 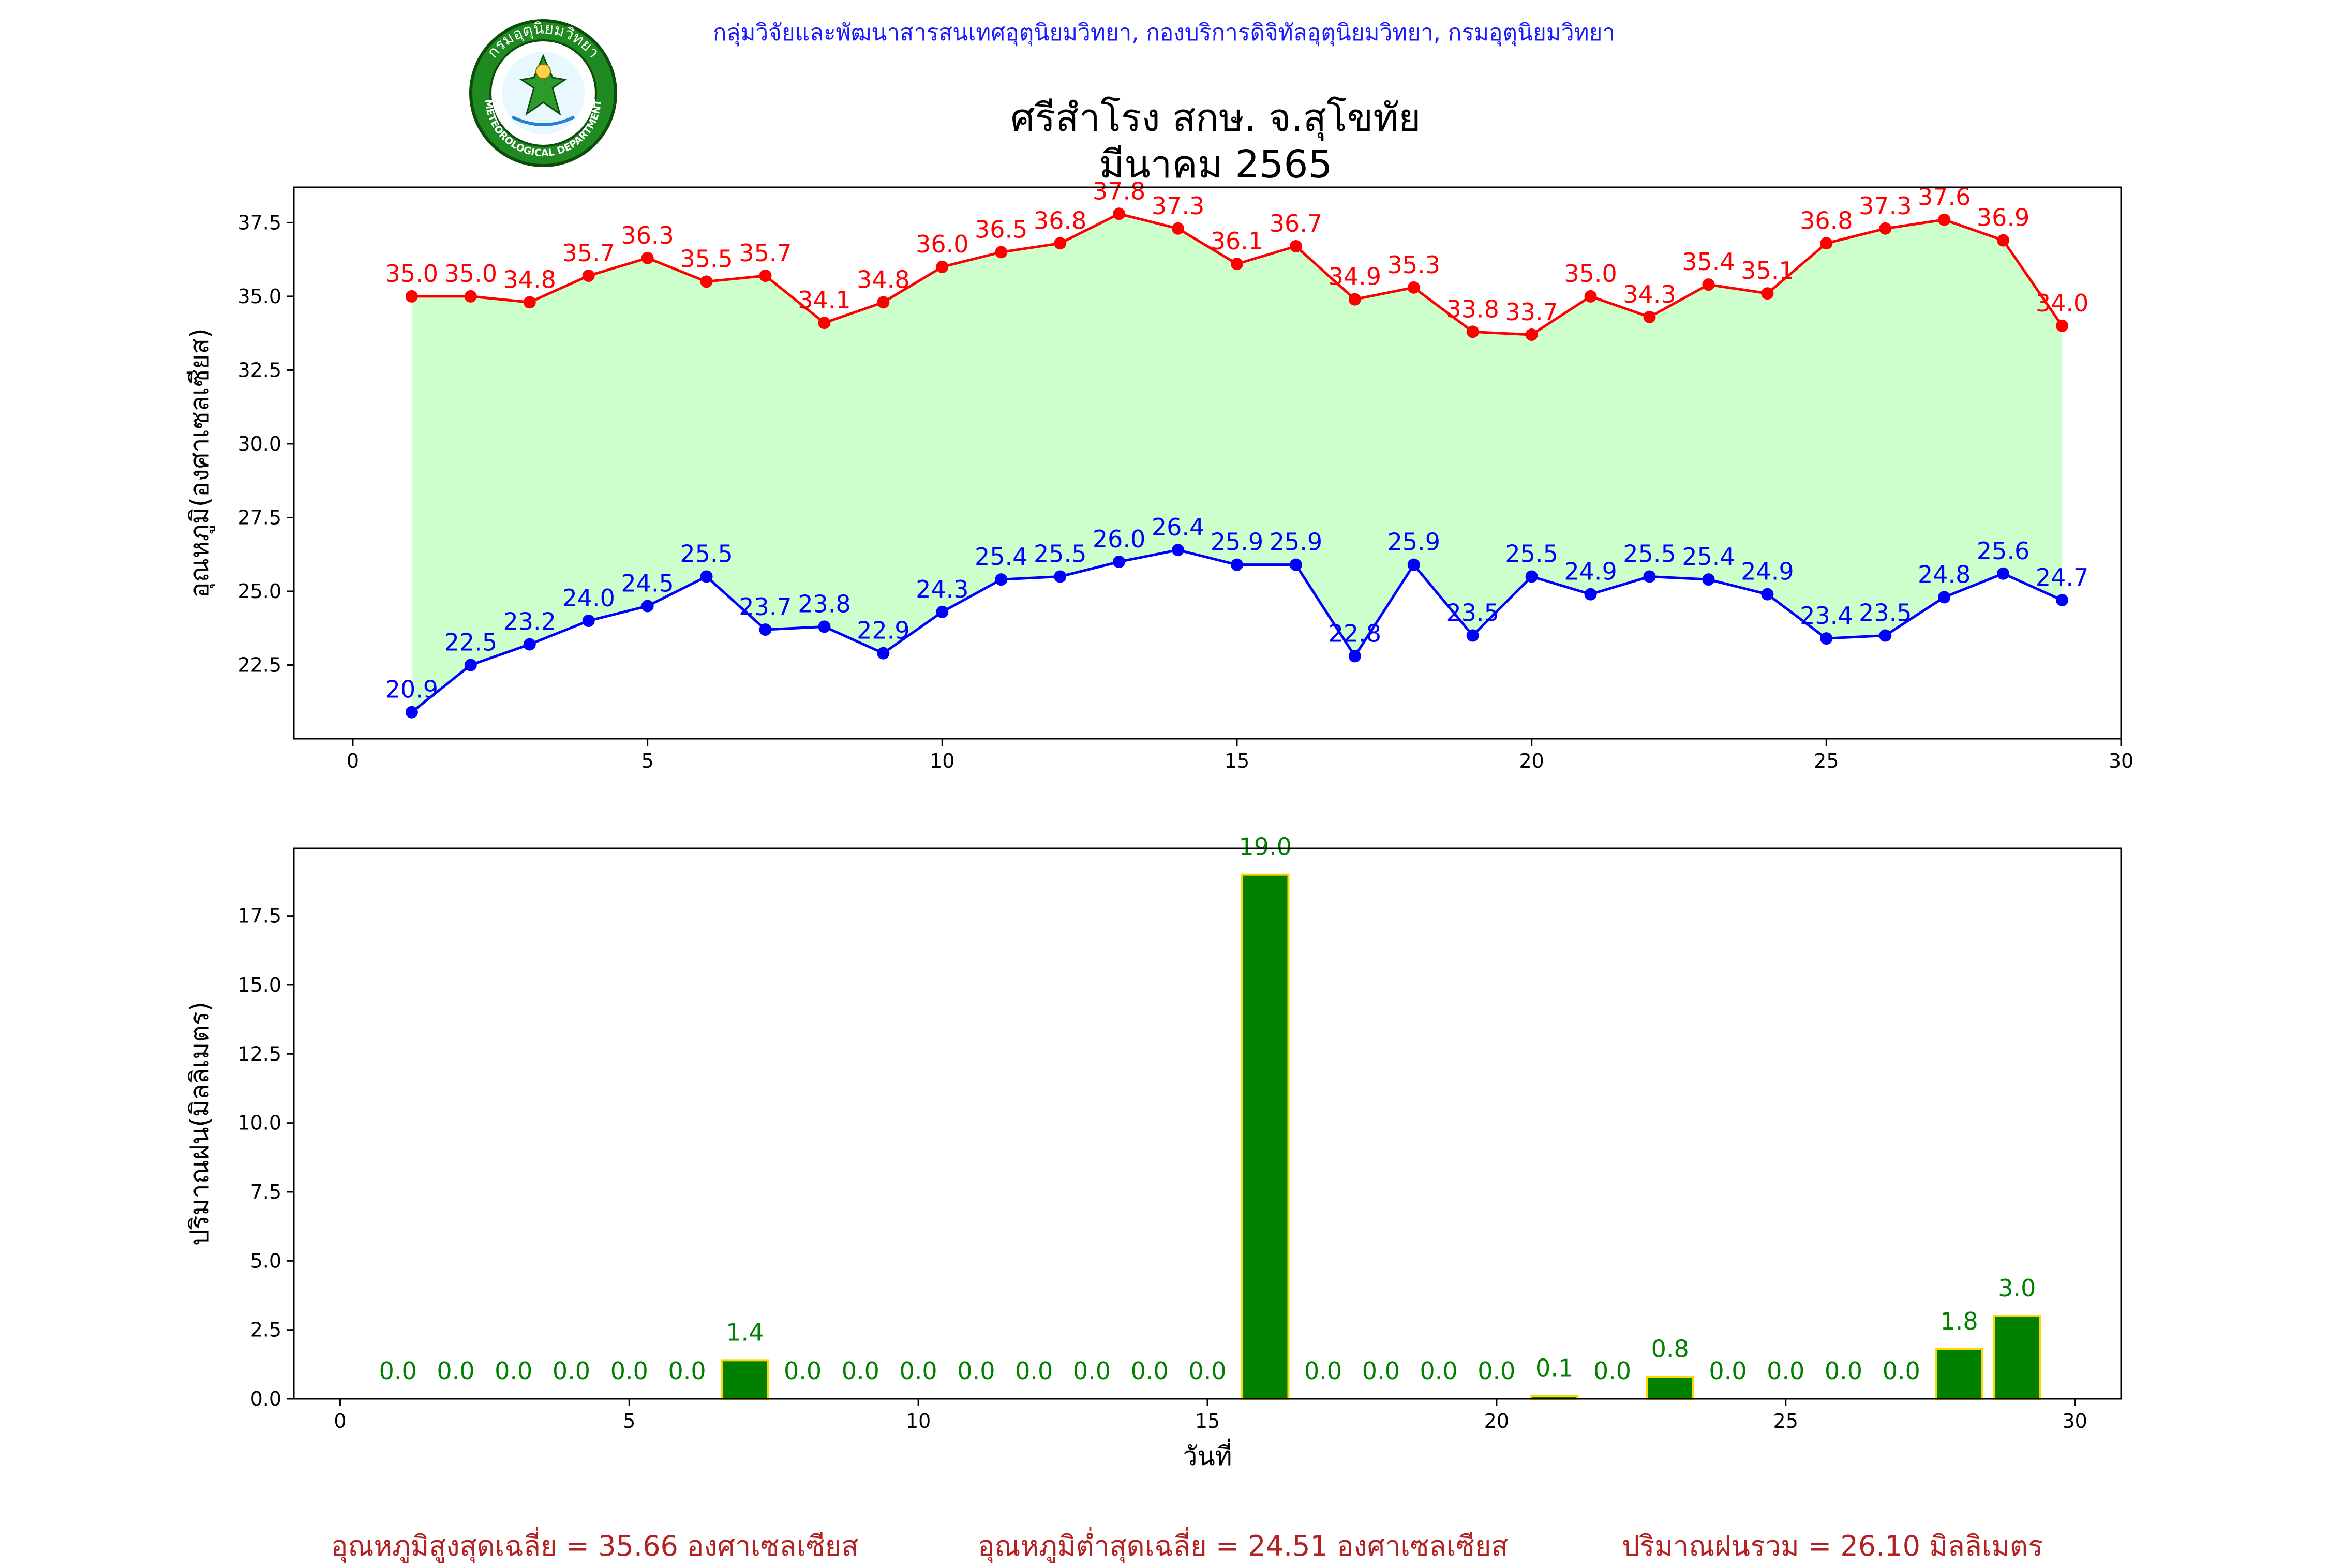 I want to click on rainfall-x-tick-label: 25, so click(x=1785, y=1421).